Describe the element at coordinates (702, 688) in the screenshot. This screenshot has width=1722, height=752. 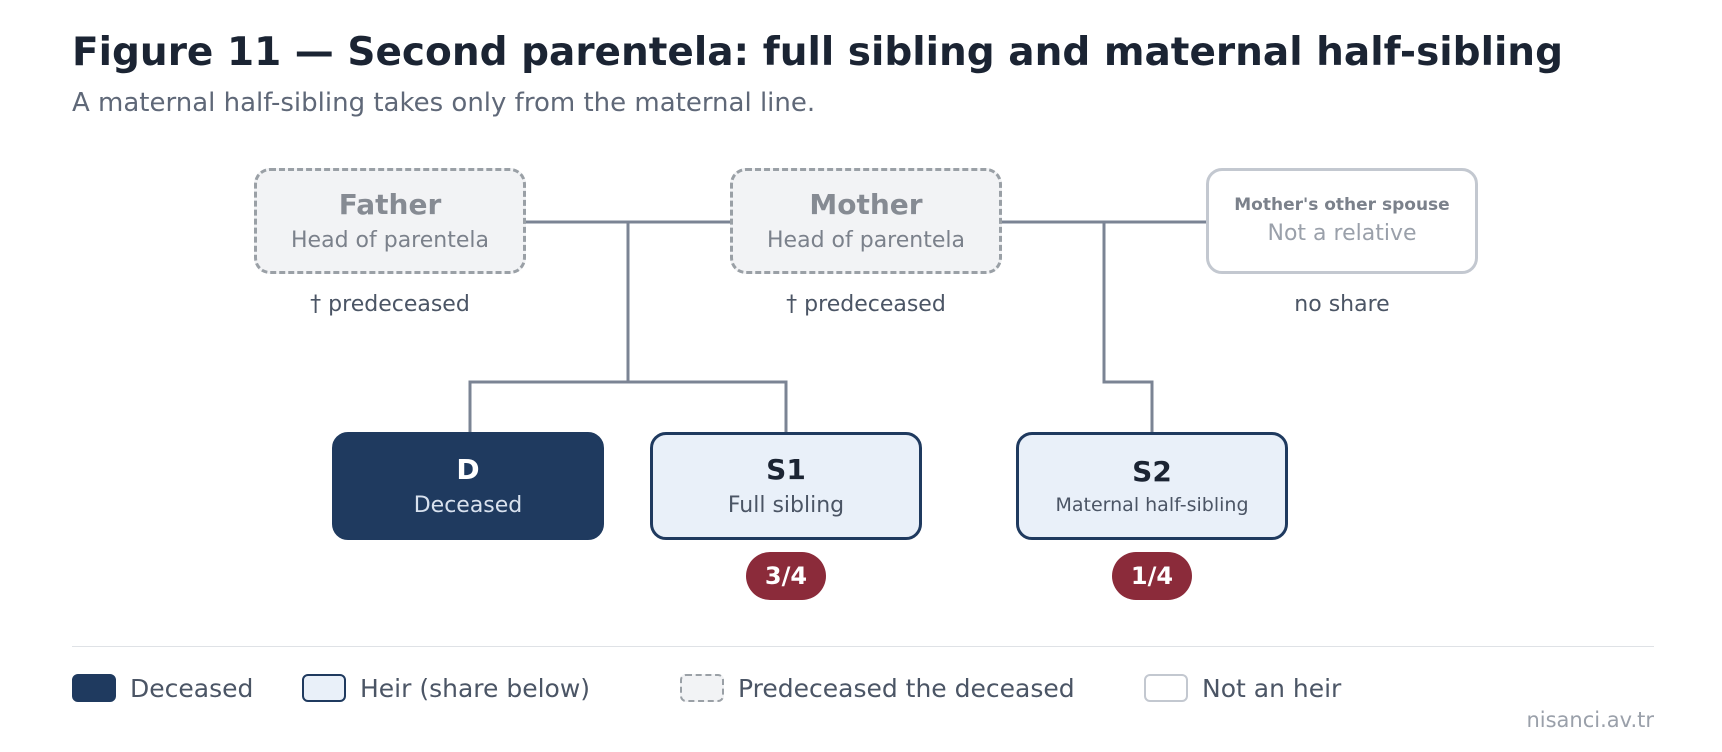
I see `legend-swatch-predeceased` at that location.